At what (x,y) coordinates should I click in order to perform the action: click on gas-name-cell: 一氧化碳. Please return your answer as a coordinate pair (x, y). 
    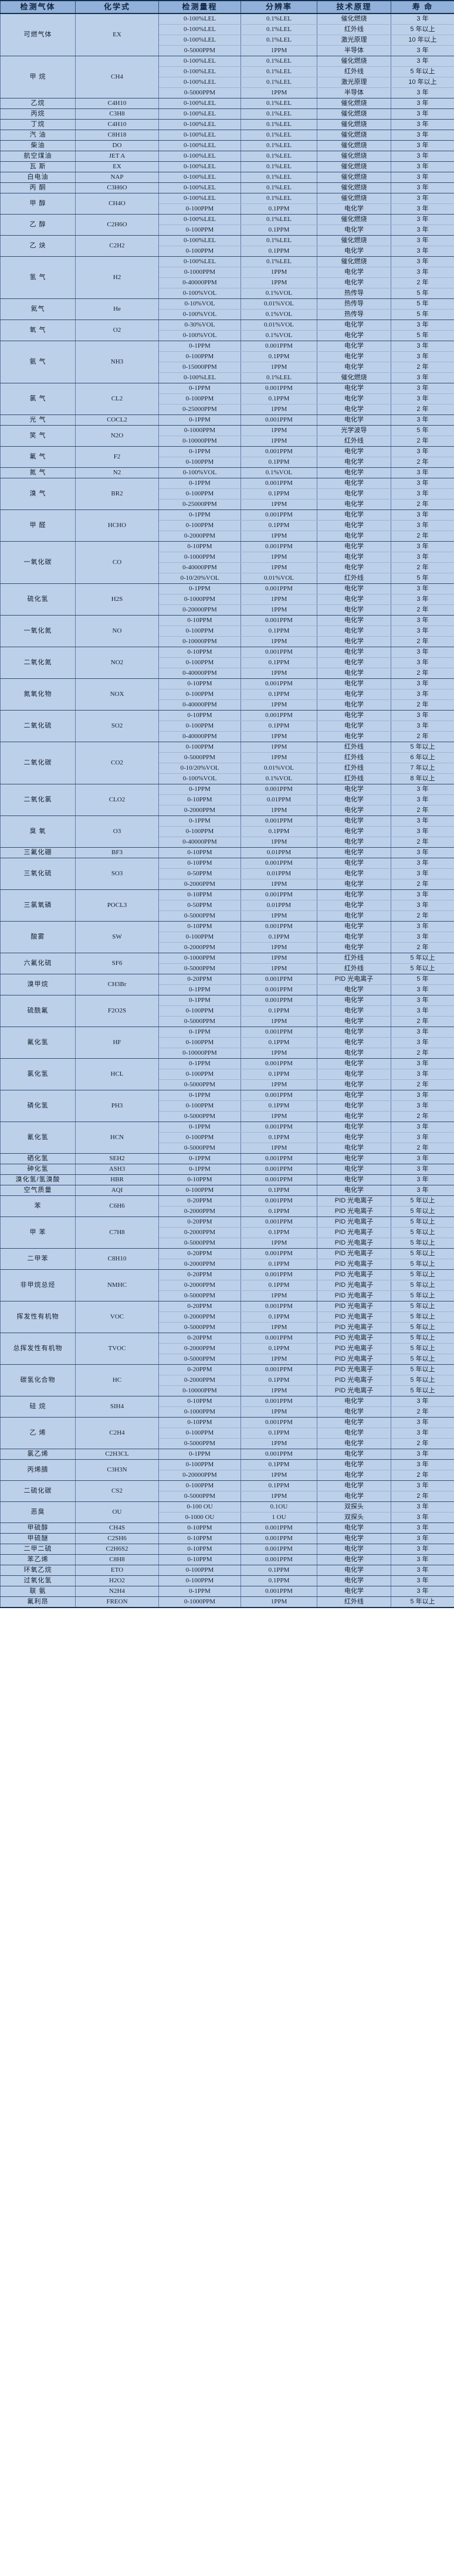
    Looking at the image, I should click on (38, 563).